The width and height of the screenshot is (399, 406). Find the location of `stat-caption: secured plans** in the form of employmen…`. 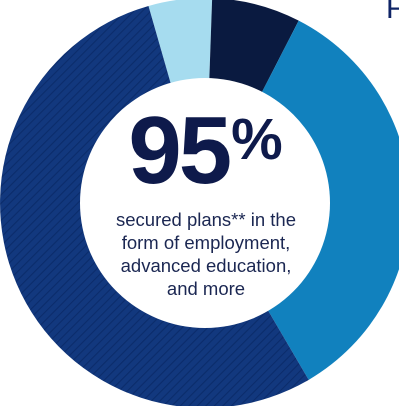

stat-caption: secured plans** in the form of employmen… is located at coordinates (206, 254).